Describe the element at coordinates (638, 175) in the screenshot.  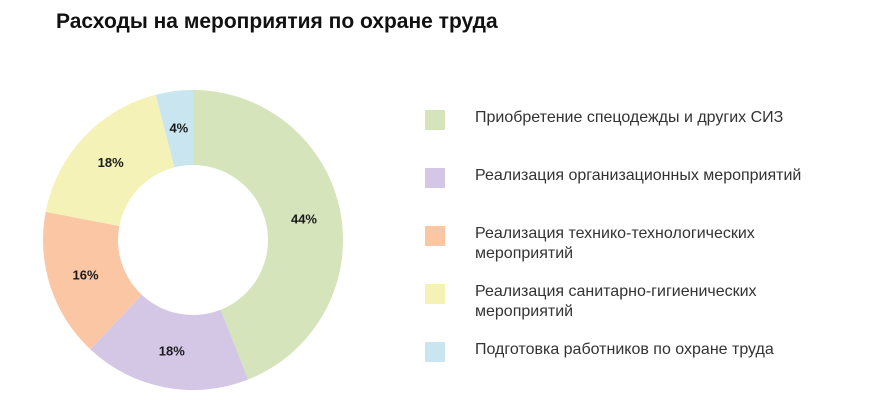
I see `legend-label-2: Реализация организационных мероприятий` at that location.